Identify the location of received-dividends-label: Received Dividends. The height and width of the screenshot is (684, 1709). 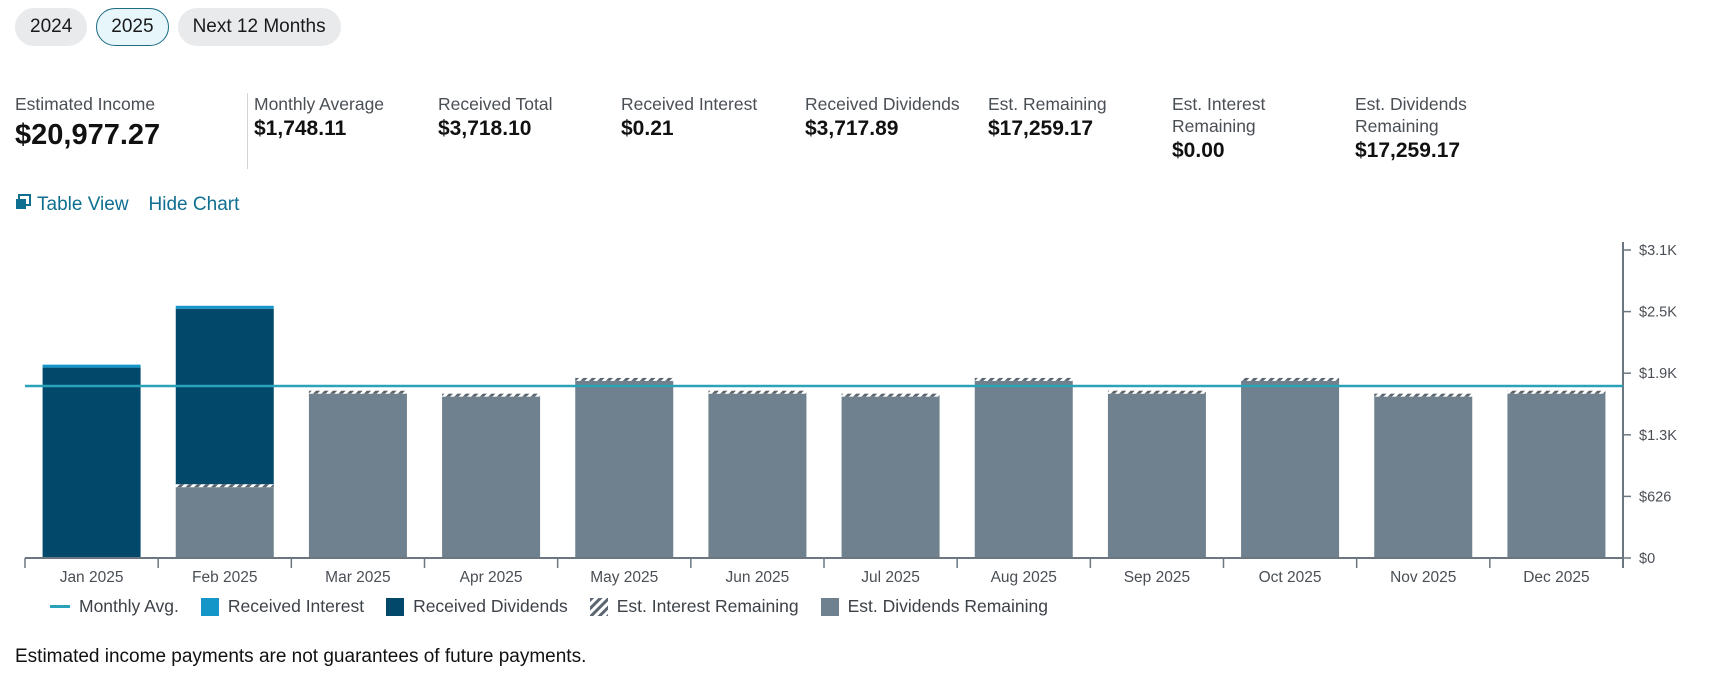
(882, 104).